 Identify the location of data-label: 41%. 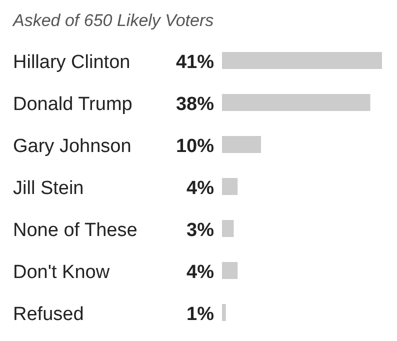
(195, 62).